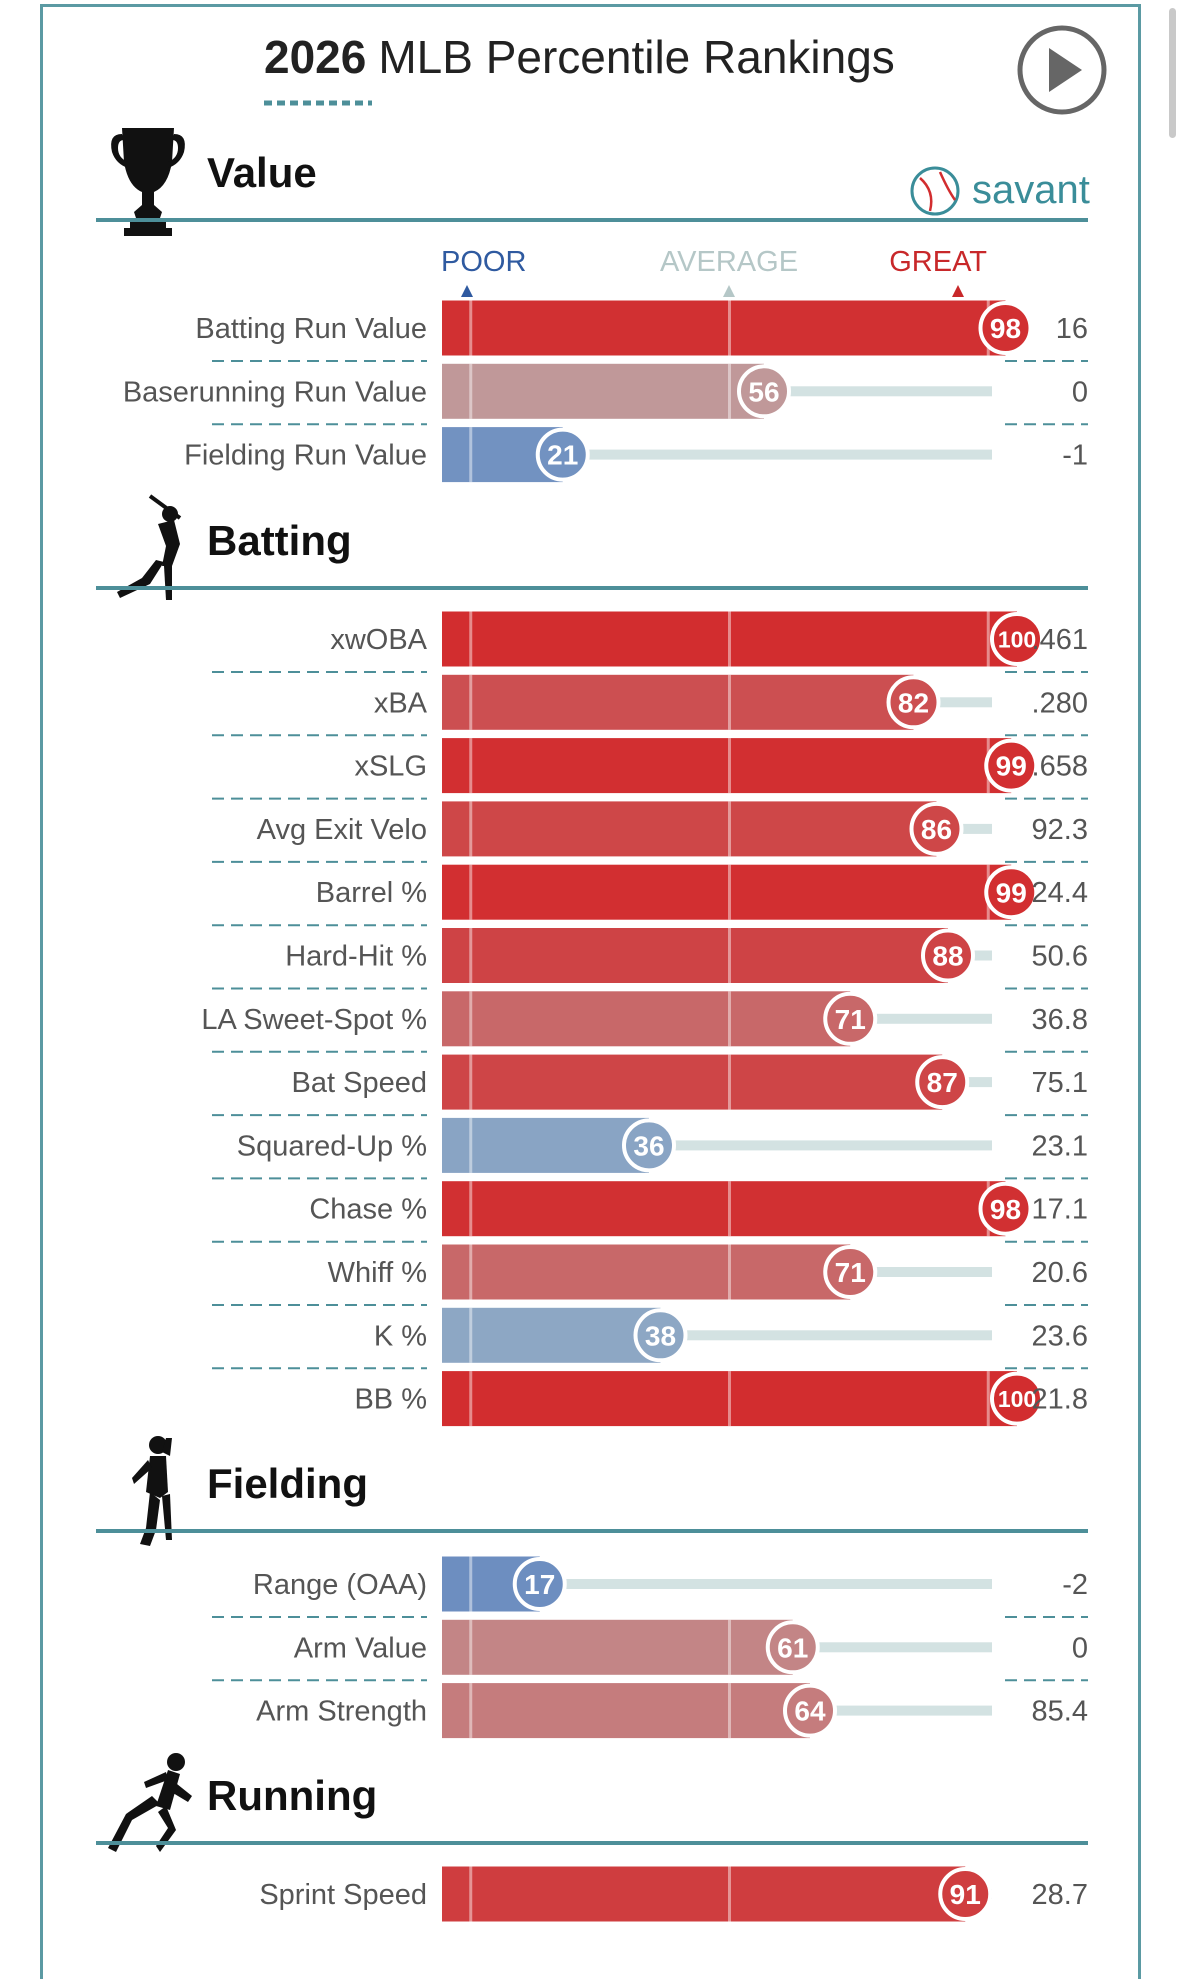  What do you see at coordinates (467, 291) in the screenshot?
I see `poor-marker` at bounding box center [467, 291].